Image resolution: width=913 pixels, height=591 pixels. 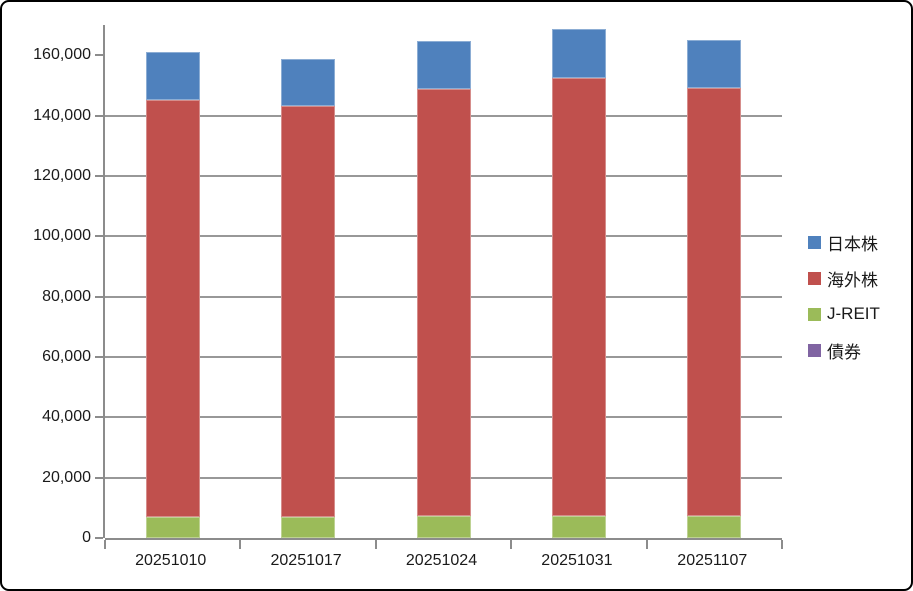 What do you see at coordinates (714, 64) in the screenshot?
I see `bar-segment-日本株-20251107` at bounding box center [714, 64].